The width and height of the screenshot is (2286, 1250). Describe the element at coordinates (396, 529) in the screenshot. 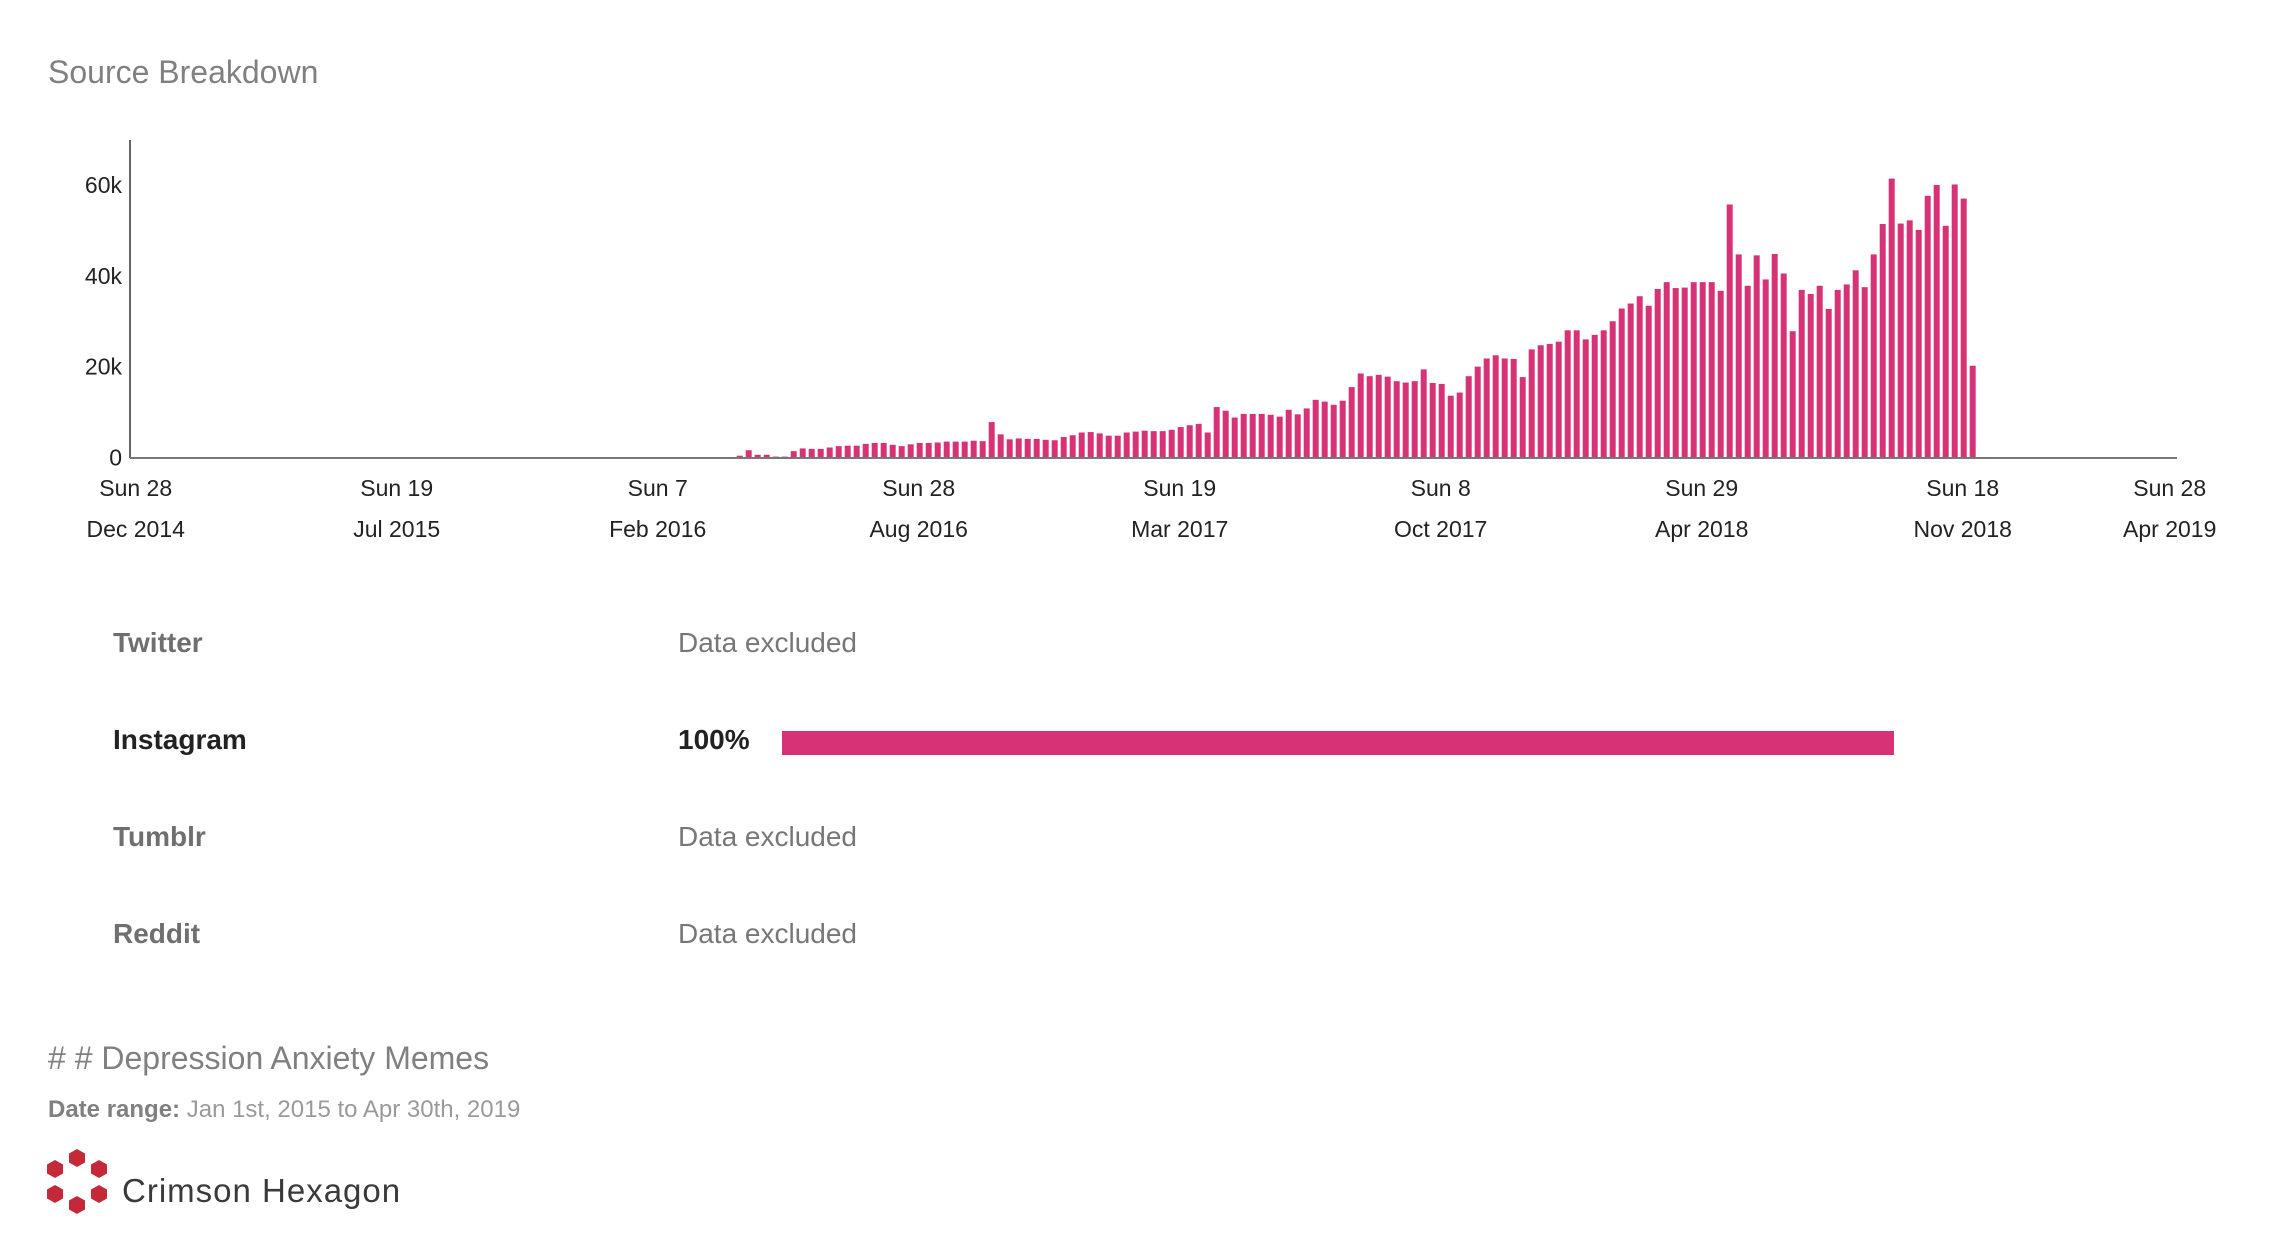

I see `x-tick-label: Jul 2015` at that location.